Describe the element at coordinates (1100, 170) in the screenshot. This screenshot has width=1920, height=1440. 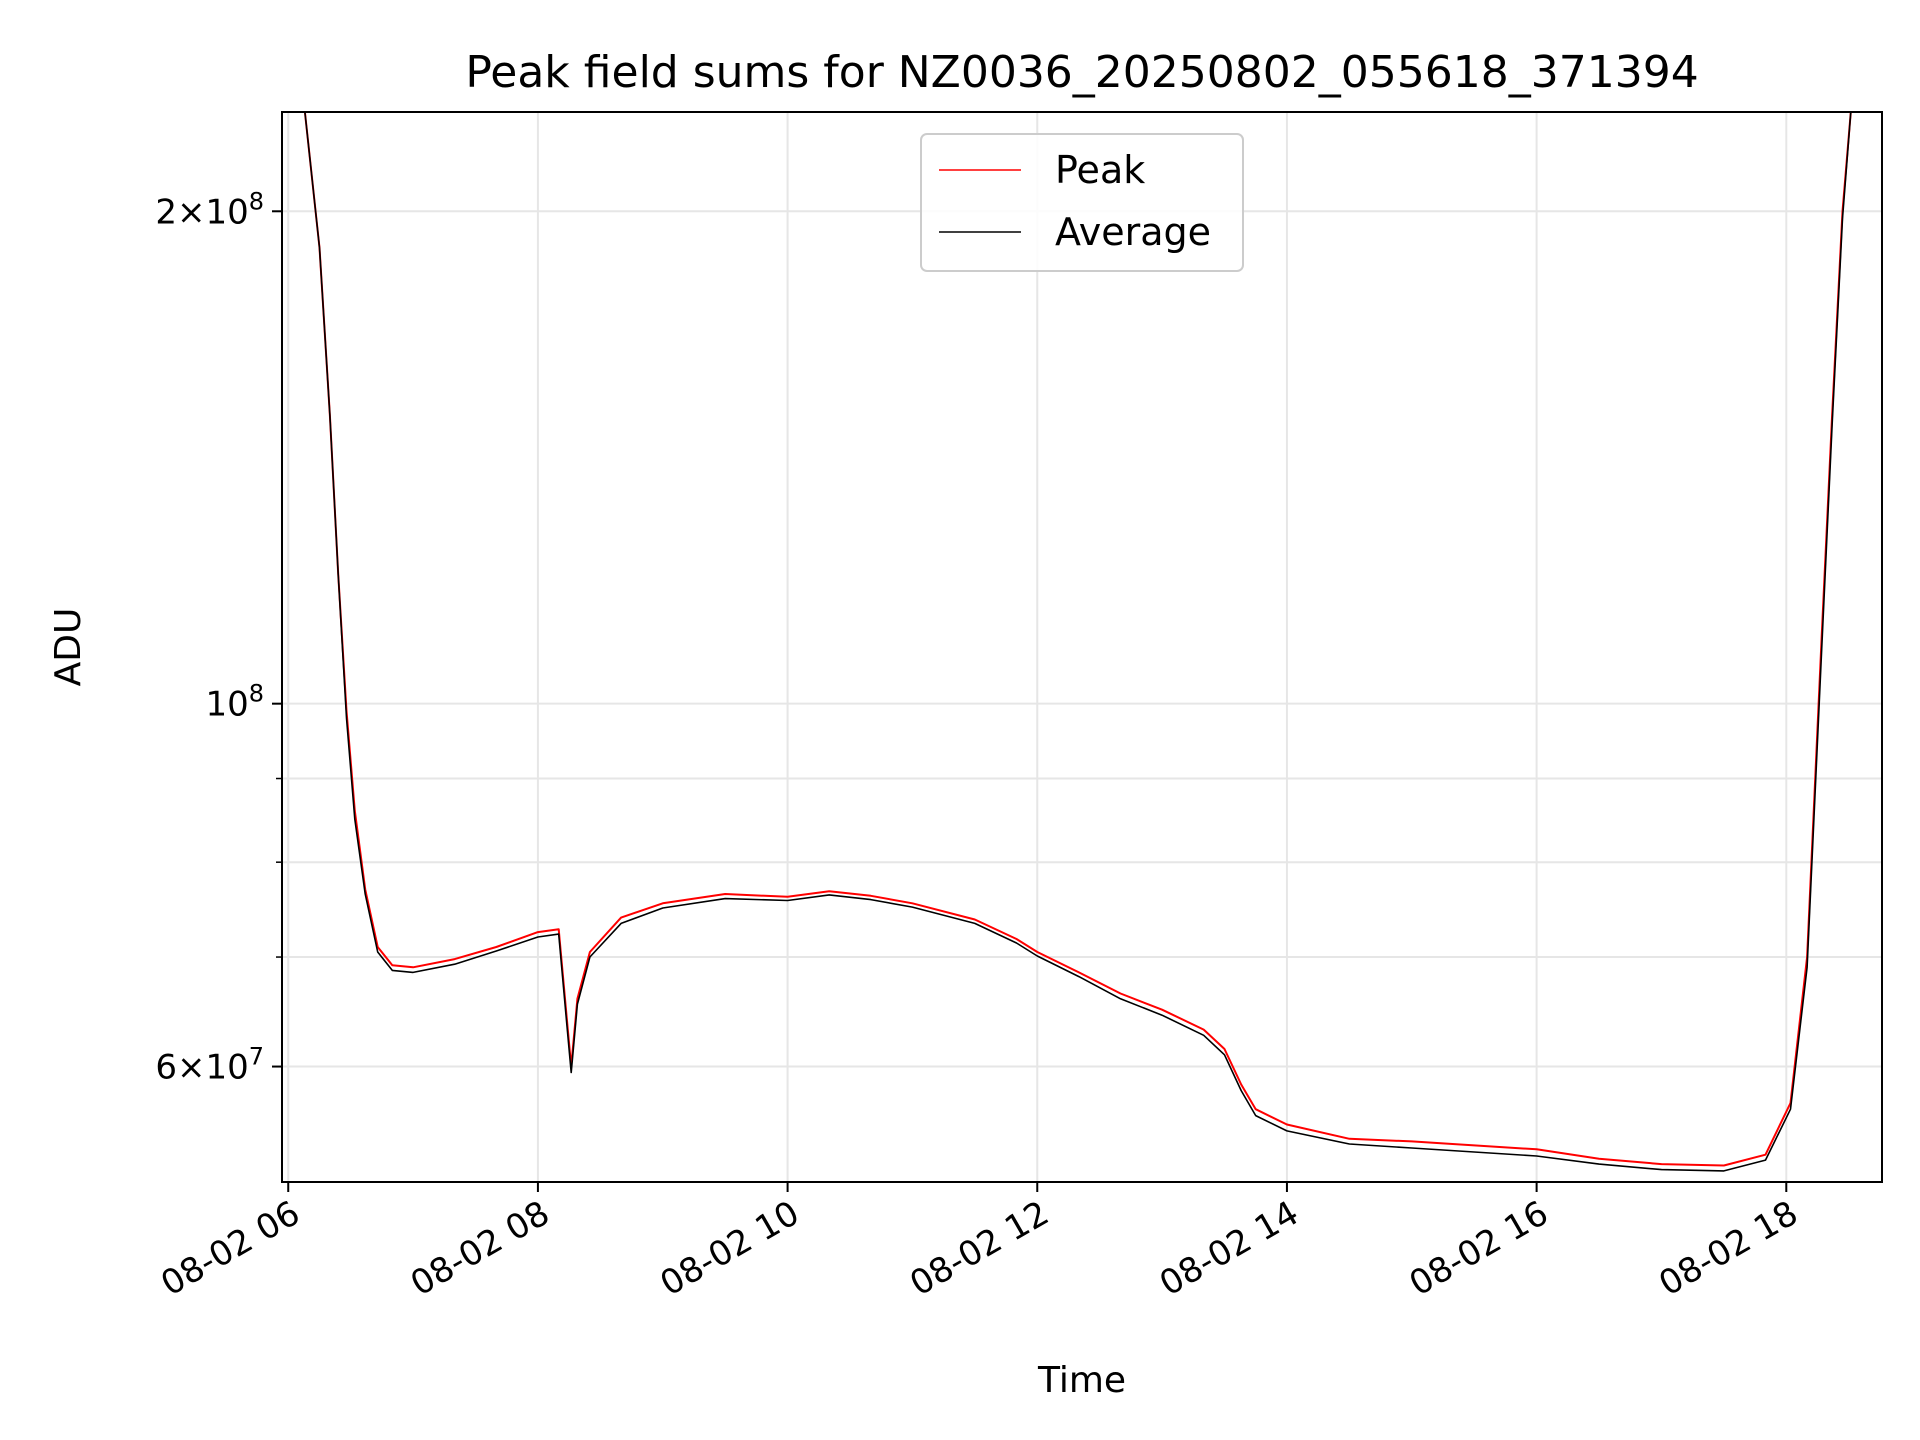
I see `legend-label-peak: Peak` at that location.